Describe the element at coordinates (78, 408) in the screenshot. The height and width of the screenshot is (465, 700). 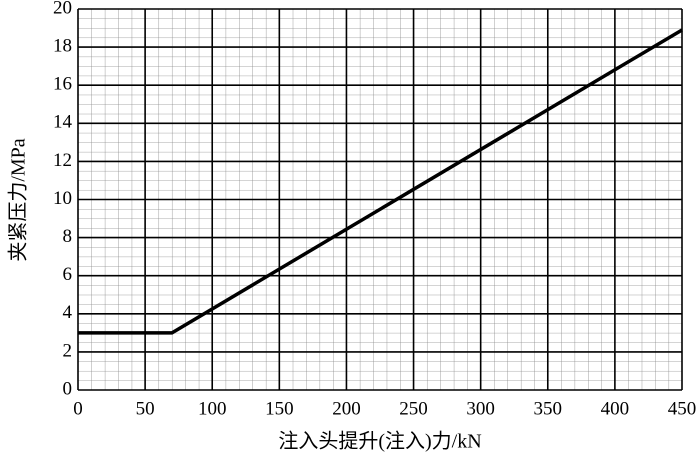
I see `x-tick-label: 0` at that location.